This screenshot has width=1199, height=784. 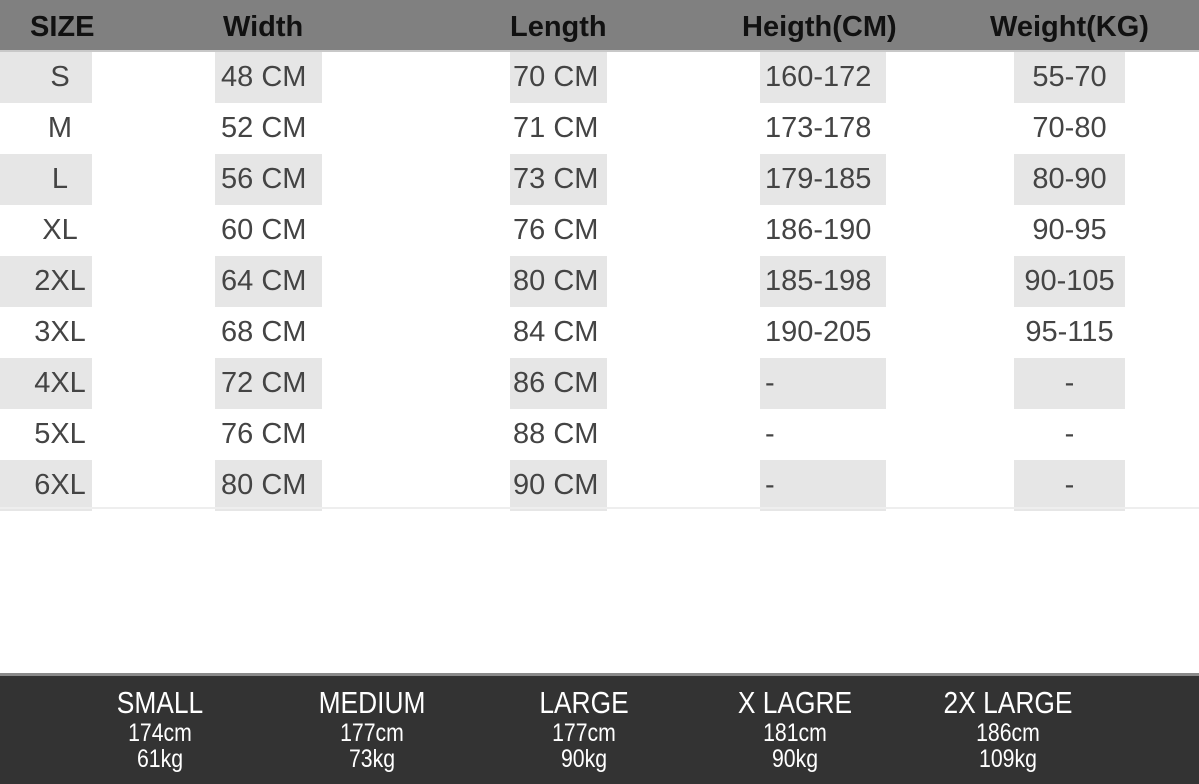 I want to click on model-label: LARGE, so click(x=584, y=702).